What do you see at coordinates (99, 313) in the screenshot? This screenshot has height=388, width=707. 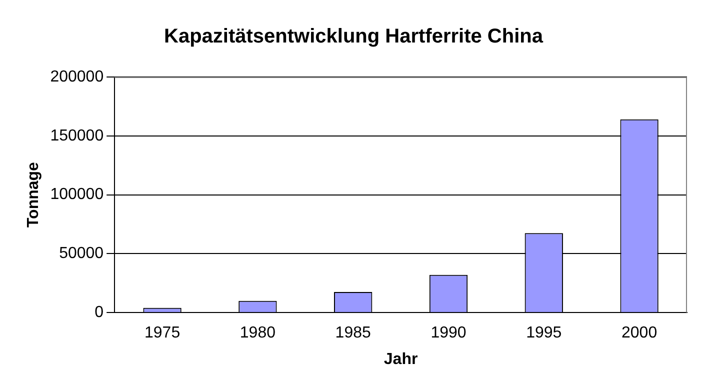 I see `y-tick-label: 0` at bounding box center [99, 313].